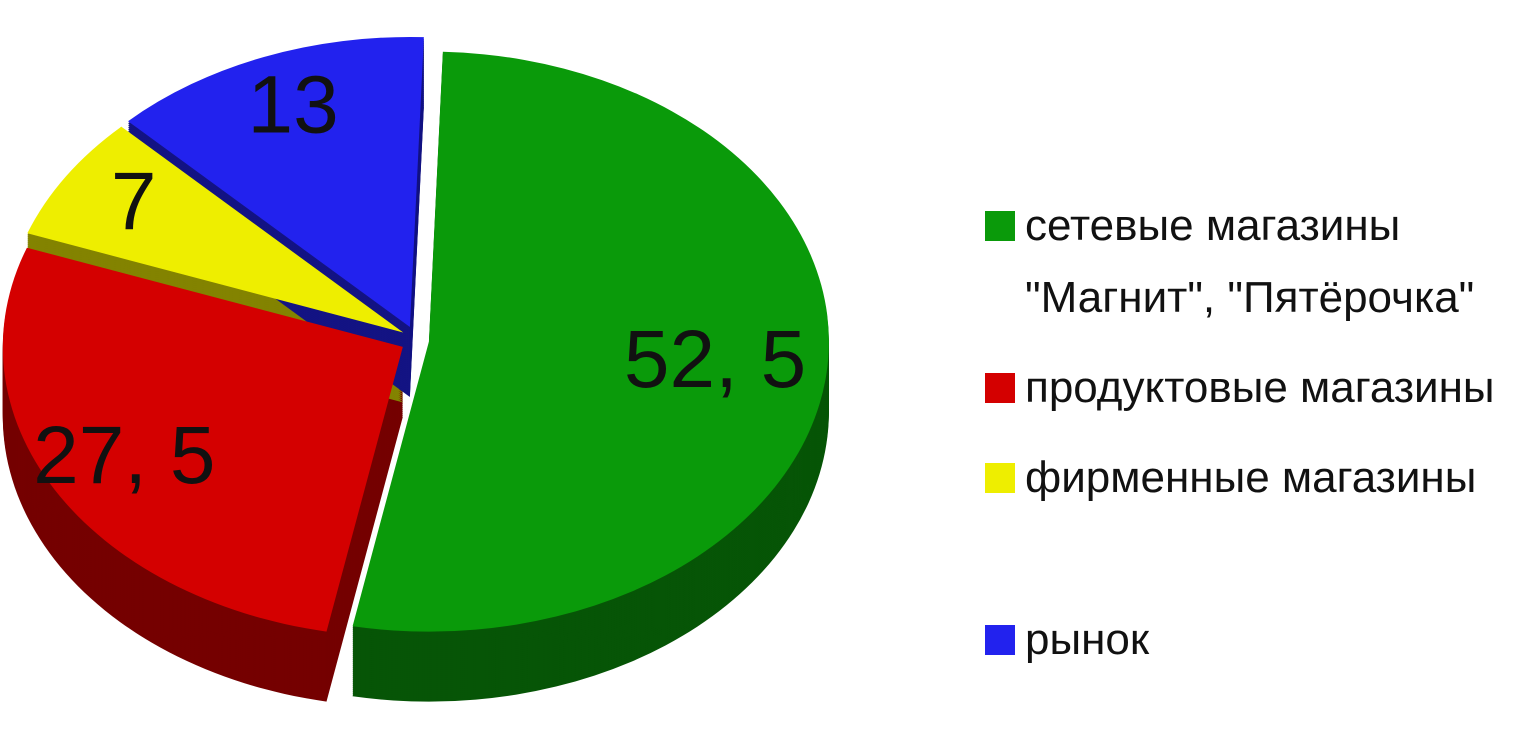 The width and height of the screenshot is (1539, 747). Describe the element at coordinates (715, 359) in the screenshot. I see `value-label: 52, 5` at that location.